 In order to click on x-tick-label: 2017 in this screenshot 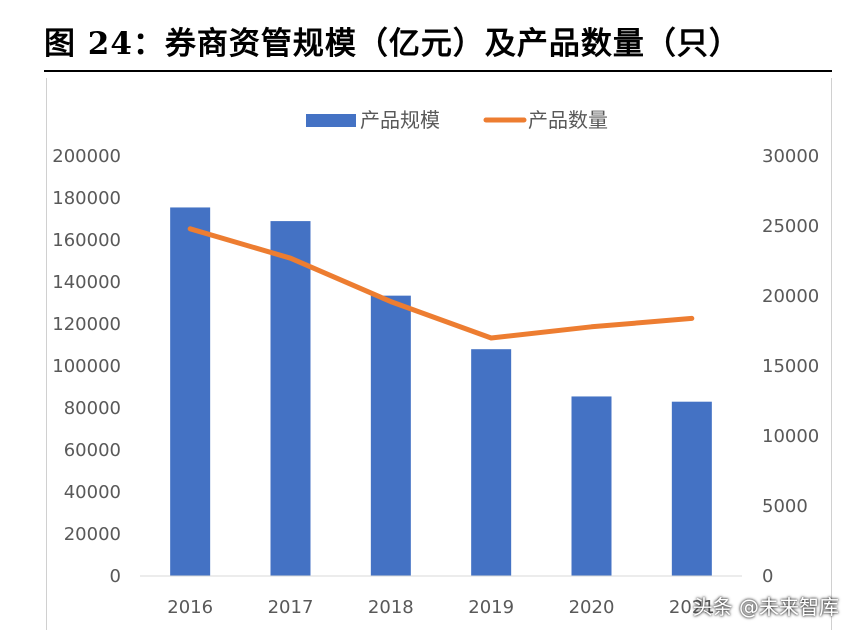, I will do `click(291, 607)`.